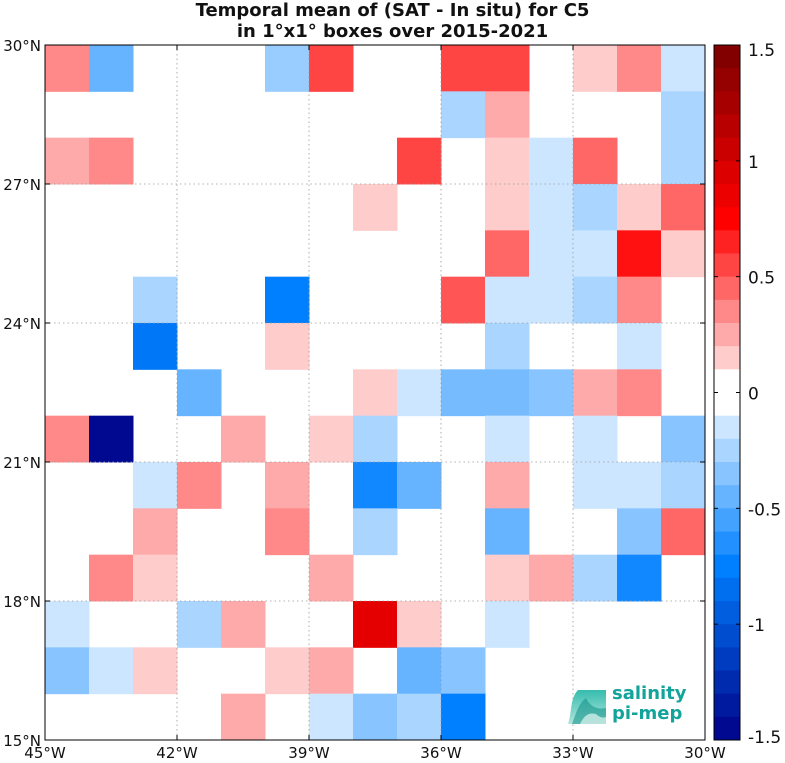 This screenshot has height=763, width=785. What do you see at coordinates (22, 324) in the screenshot?
I see `y-tick-label: 24°N` at bounding box center [22, 324].